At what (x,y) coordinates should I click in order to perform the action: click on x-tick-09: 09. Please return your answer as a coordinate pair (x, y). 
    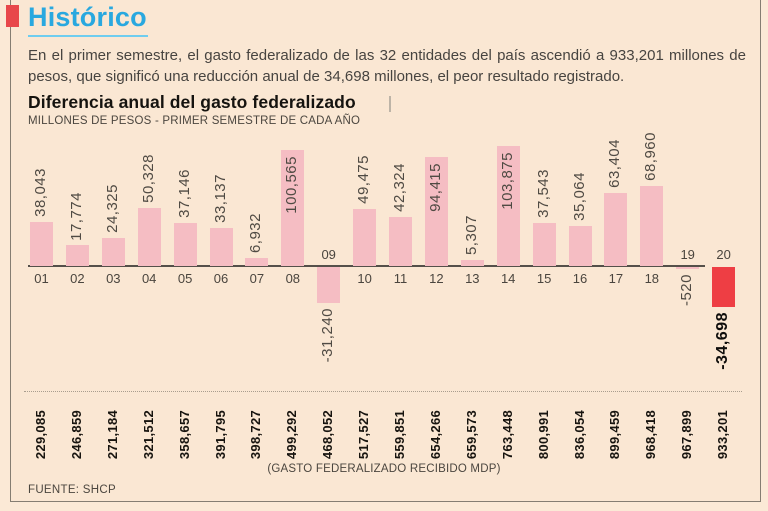
    Looking at the image, I should click on (328, 254).